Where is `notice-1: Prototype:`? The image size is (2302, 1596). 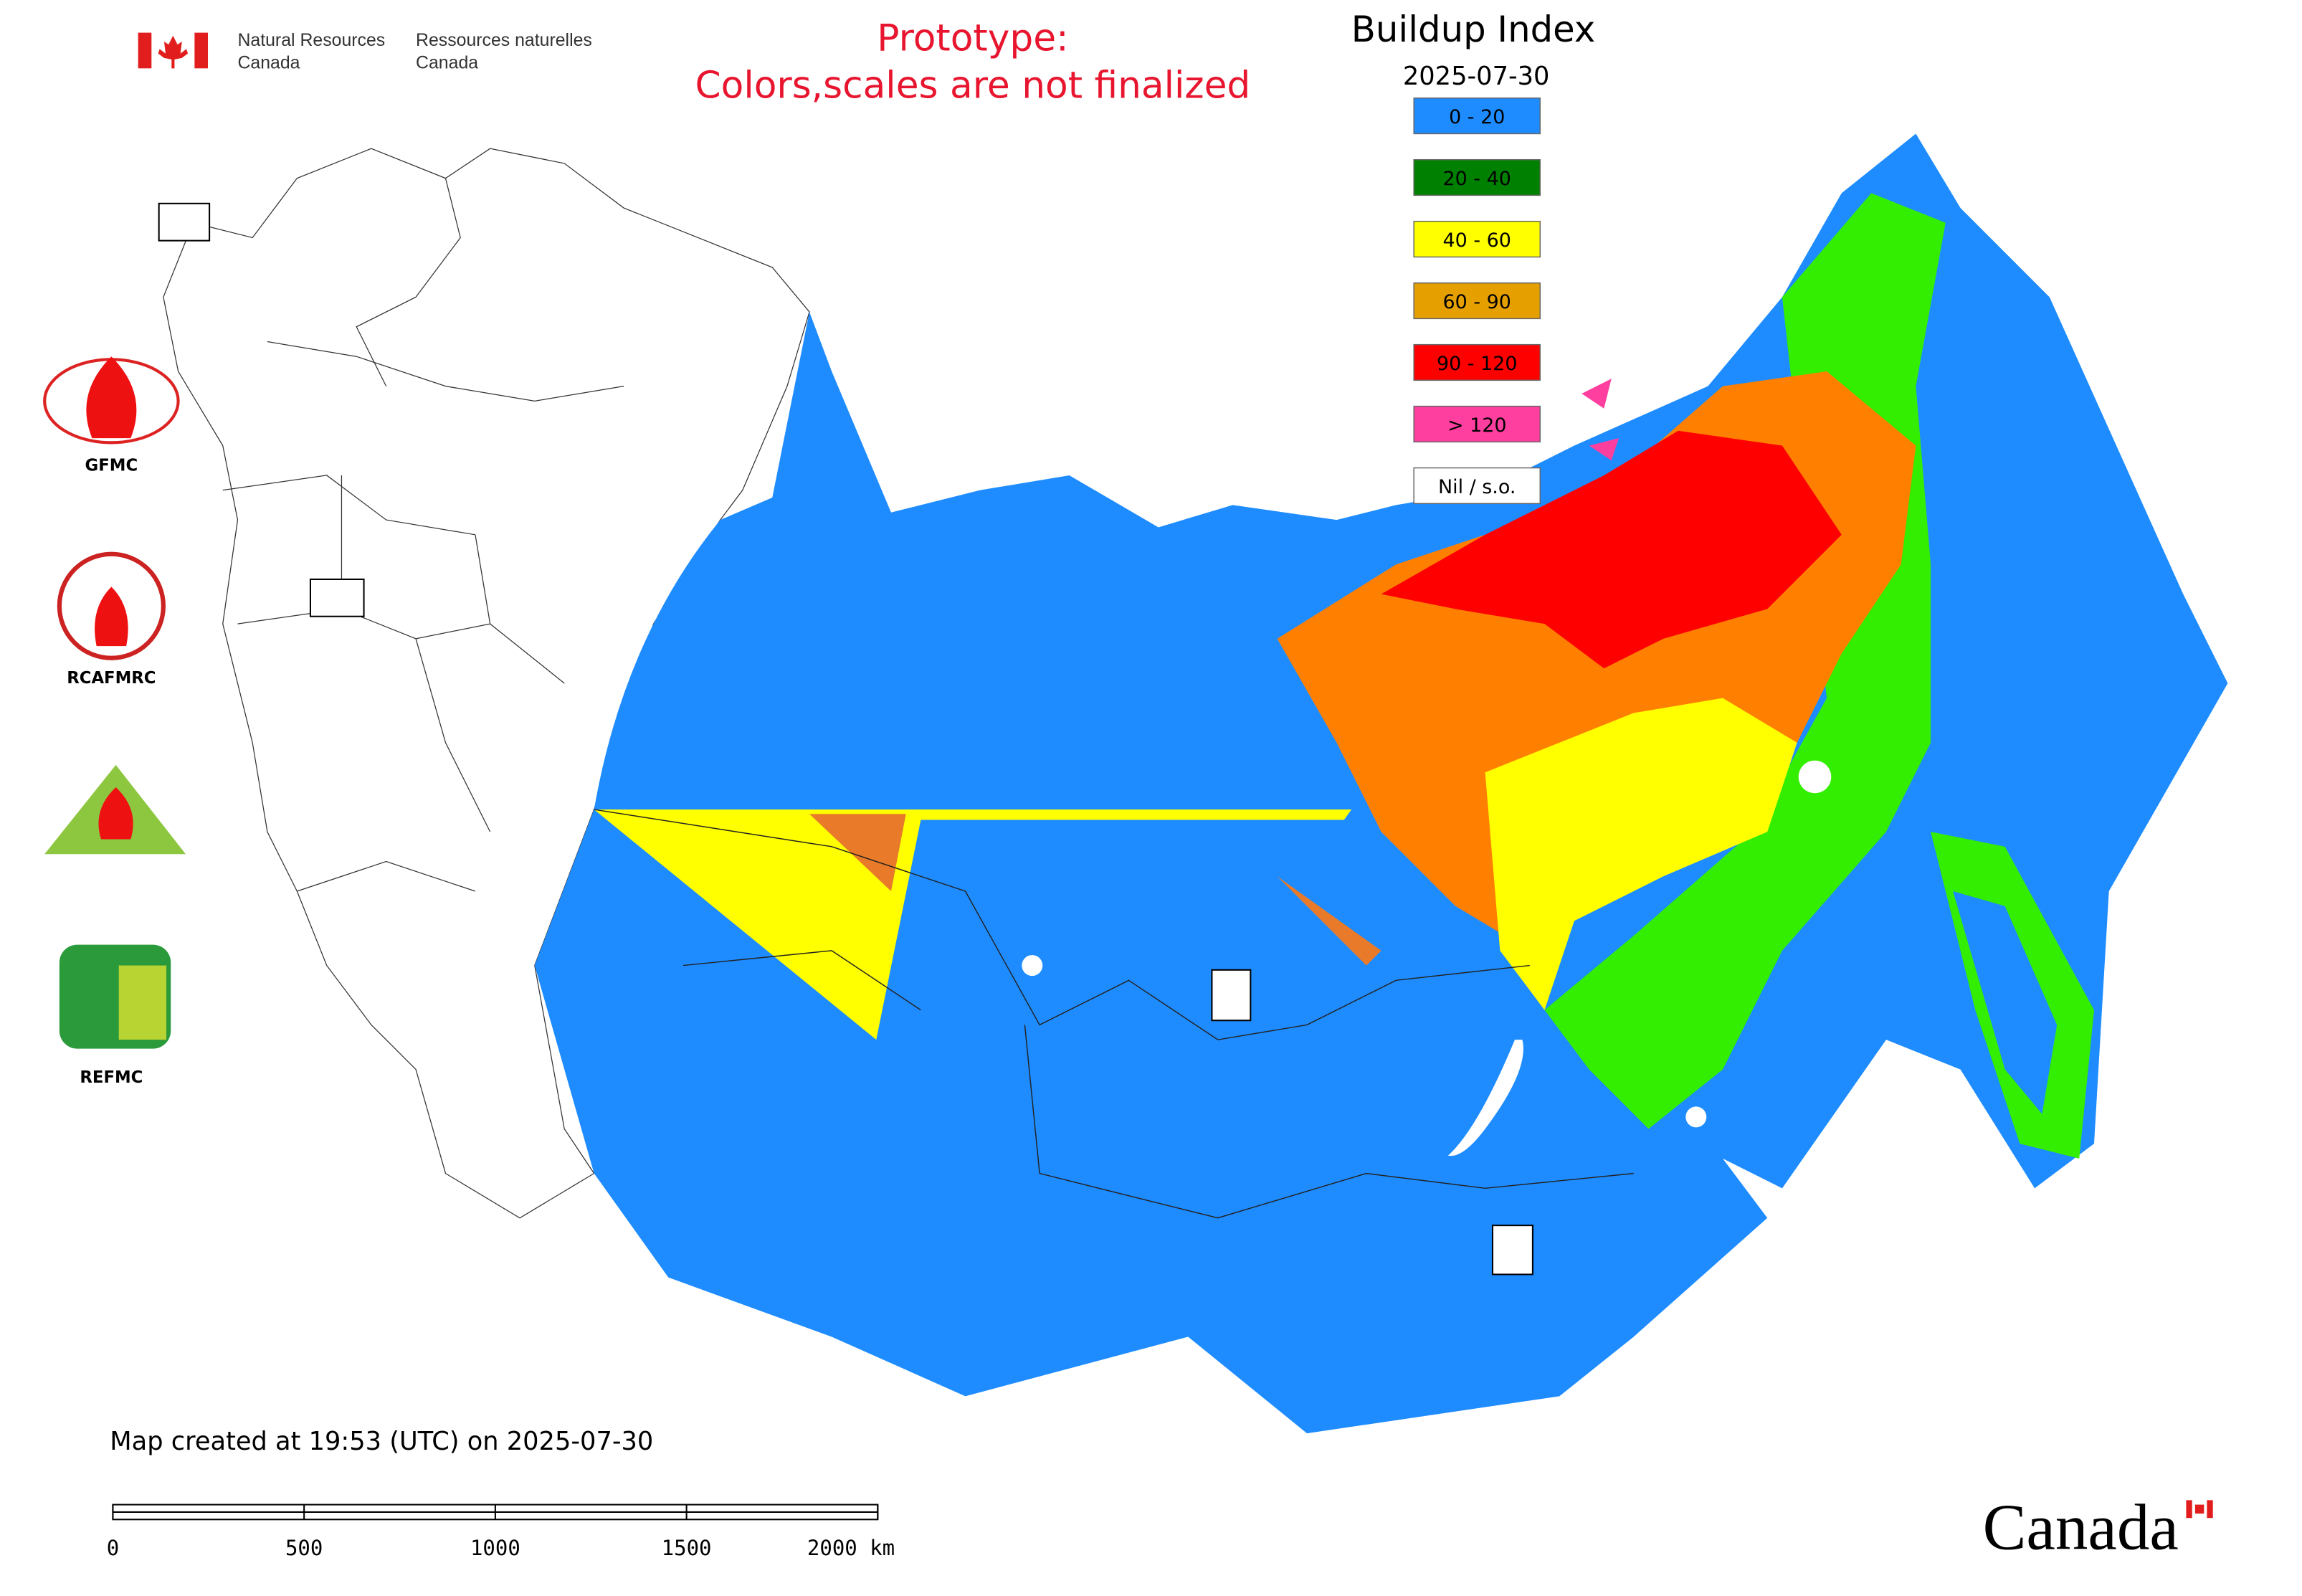
notice-1: Prototype: is located at coordinates (973, 38).